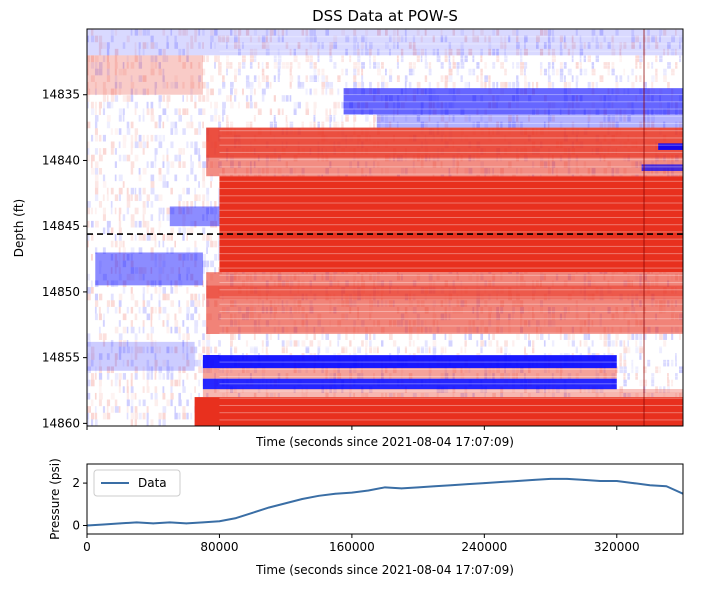 This screenshot has width=702, height=596. Describe the element at coordinates (61, 292) in the screenshot. I see `depth-tick-label: 14850` at that location.